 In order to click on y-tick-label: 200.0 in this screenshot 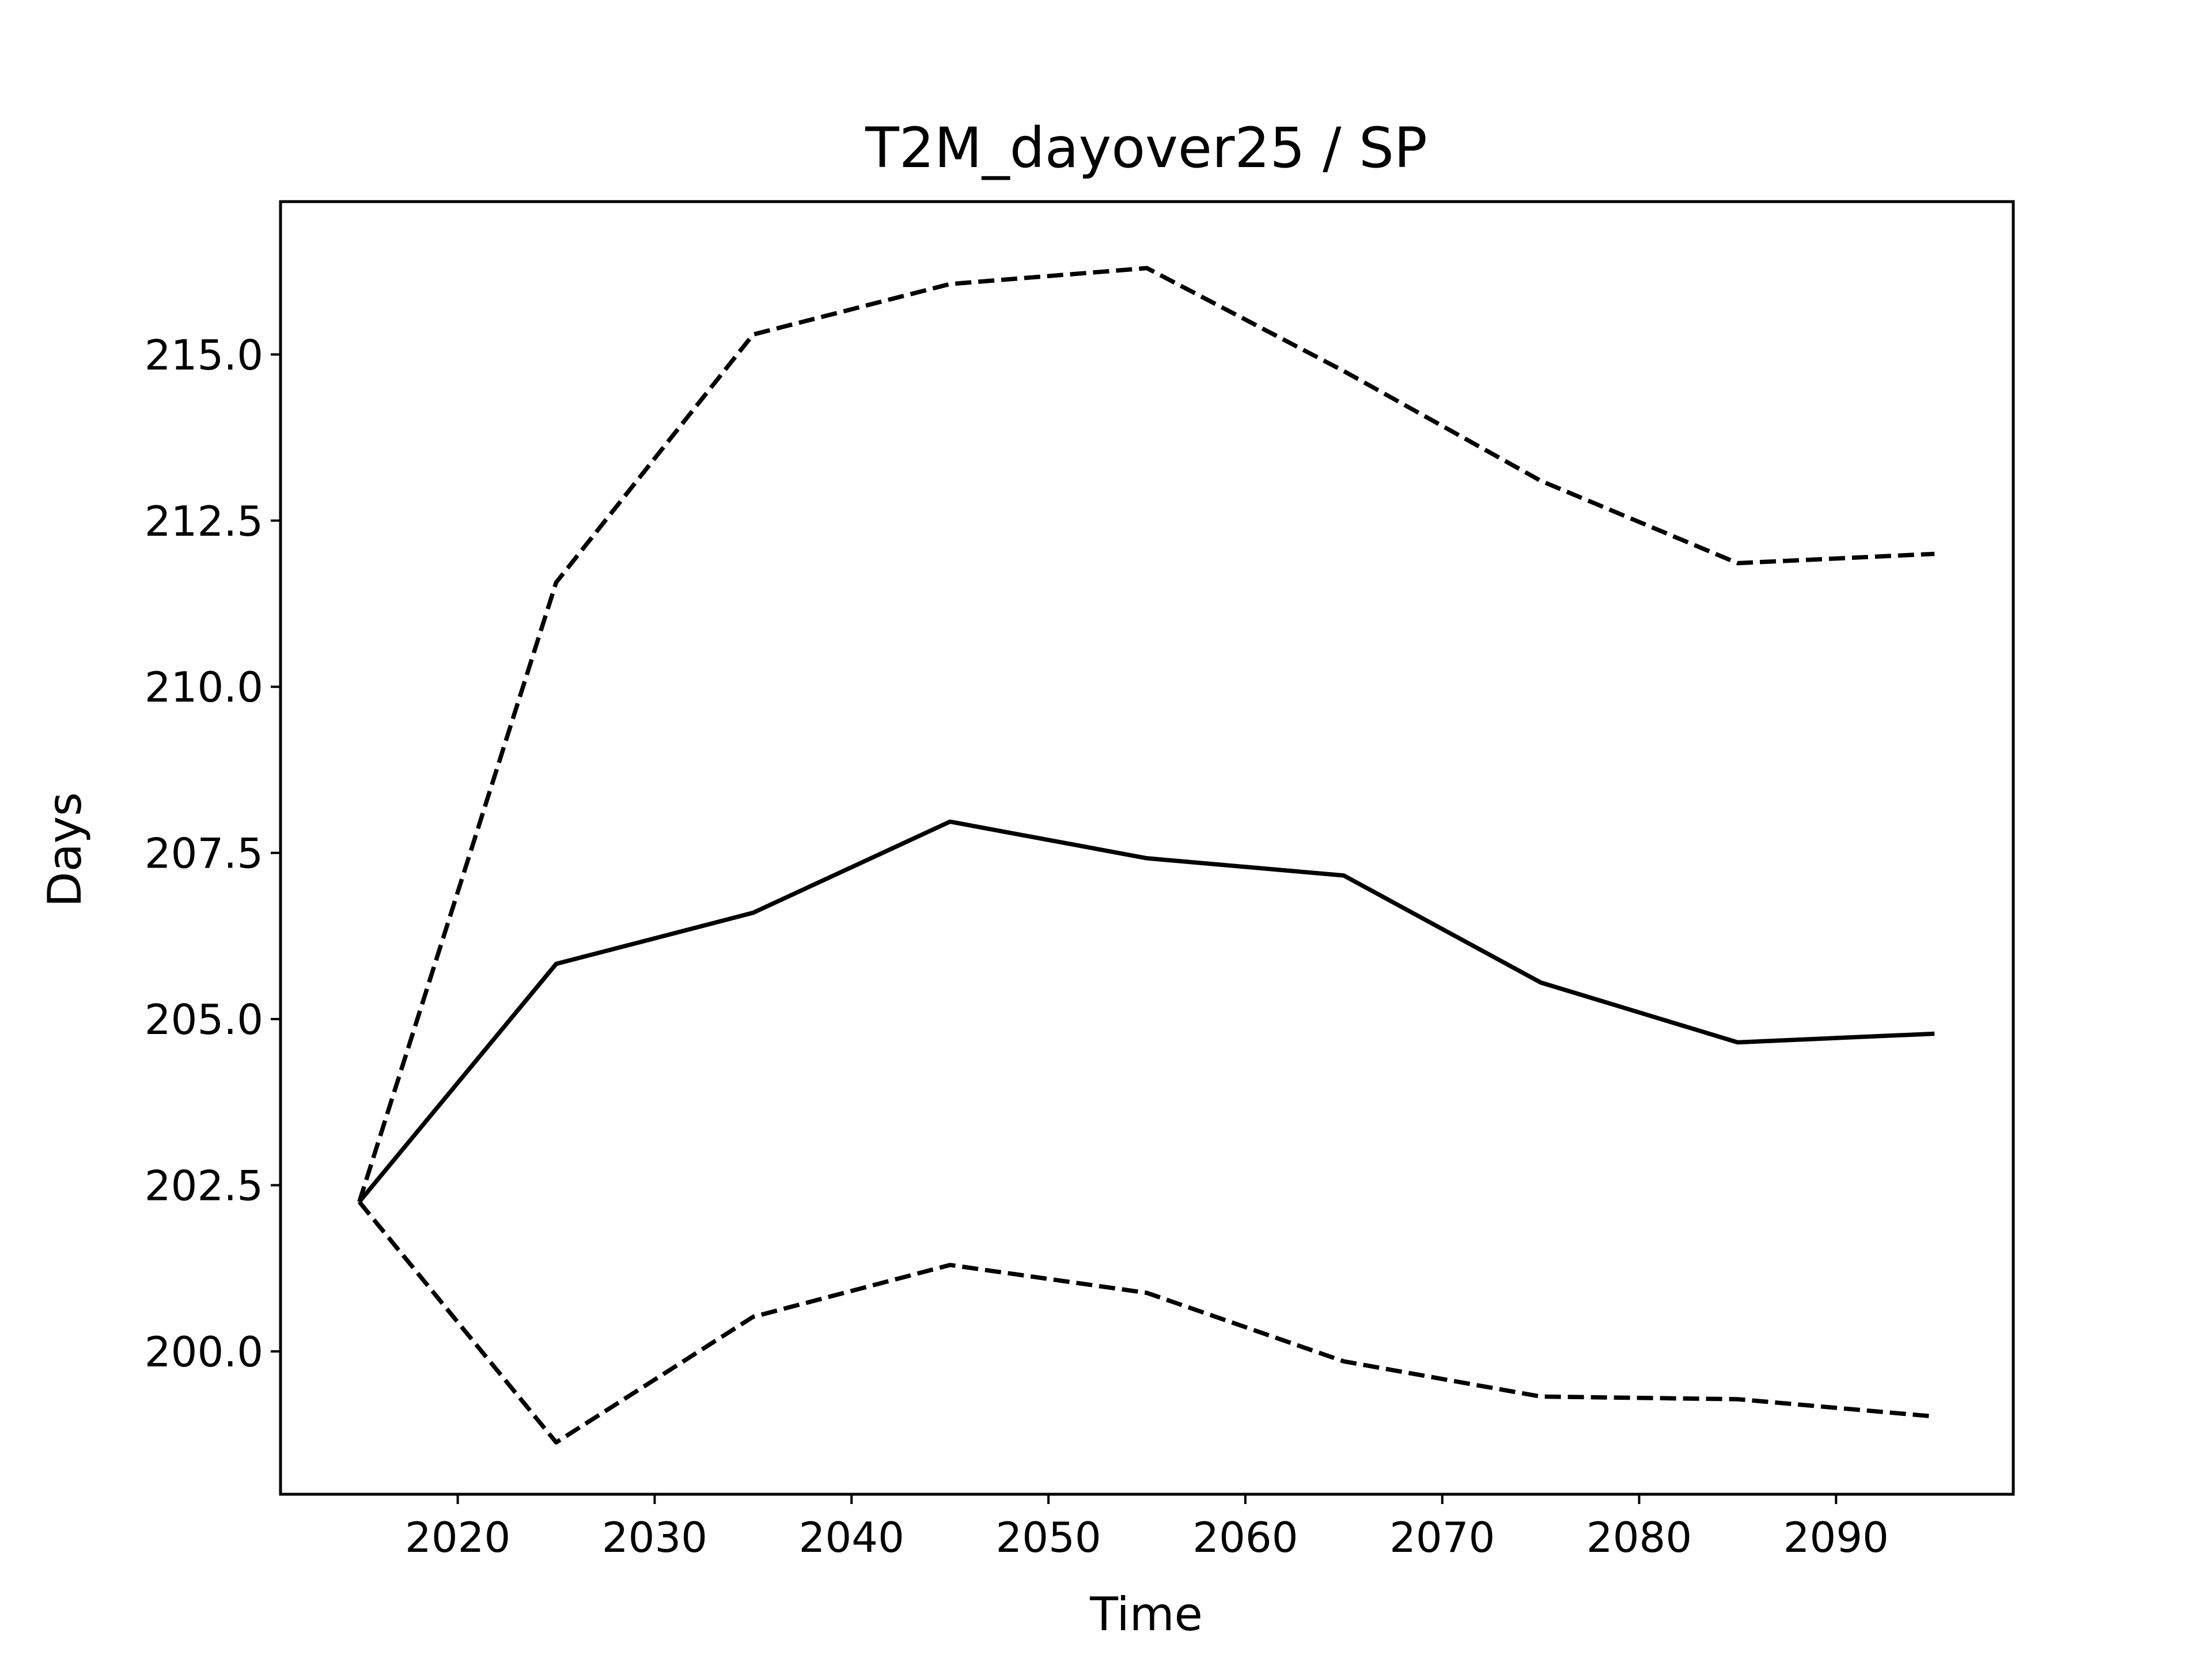, I will do `click(204, 1352)`.